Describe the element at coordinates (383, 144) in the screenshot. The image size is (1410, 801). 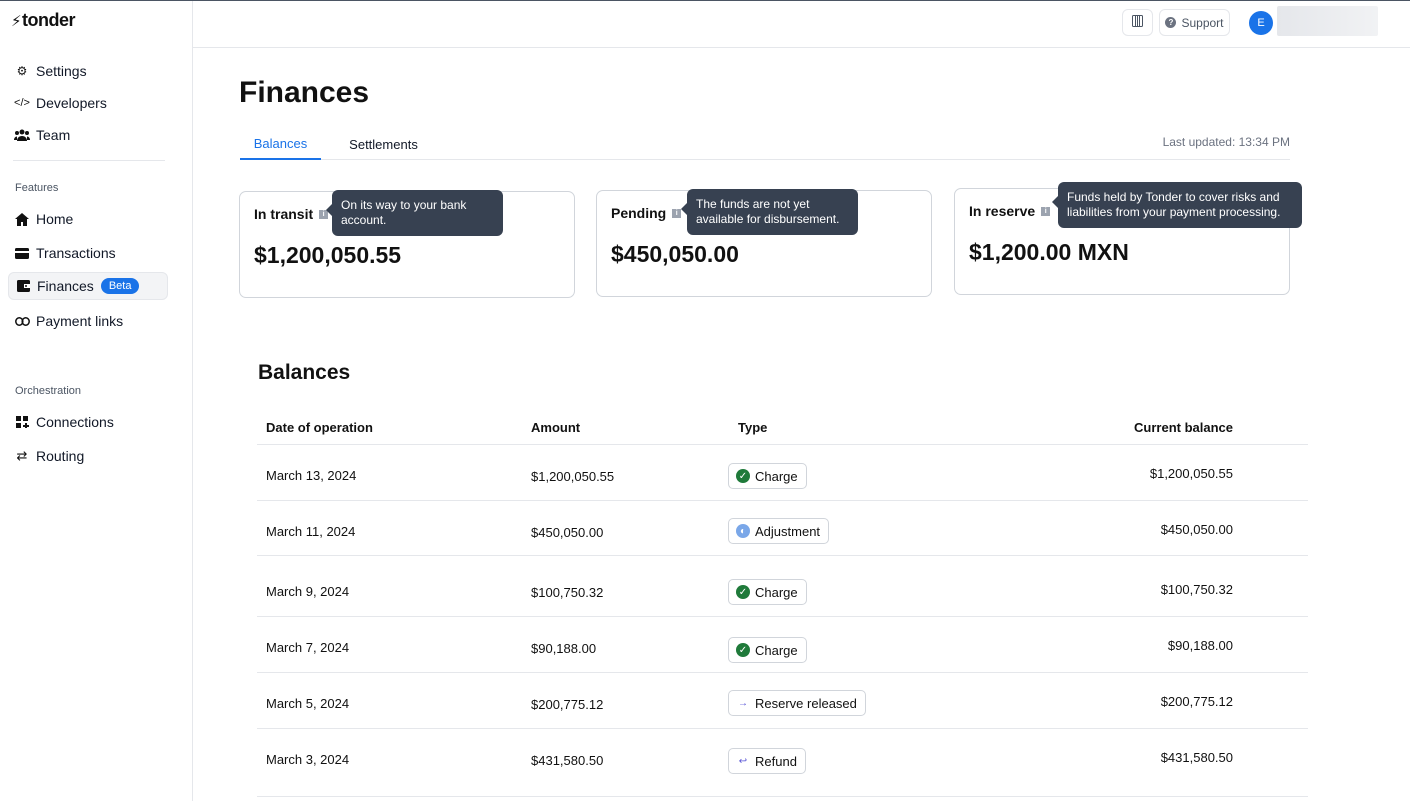
I see `tab-settlements: Settlements` at that location.